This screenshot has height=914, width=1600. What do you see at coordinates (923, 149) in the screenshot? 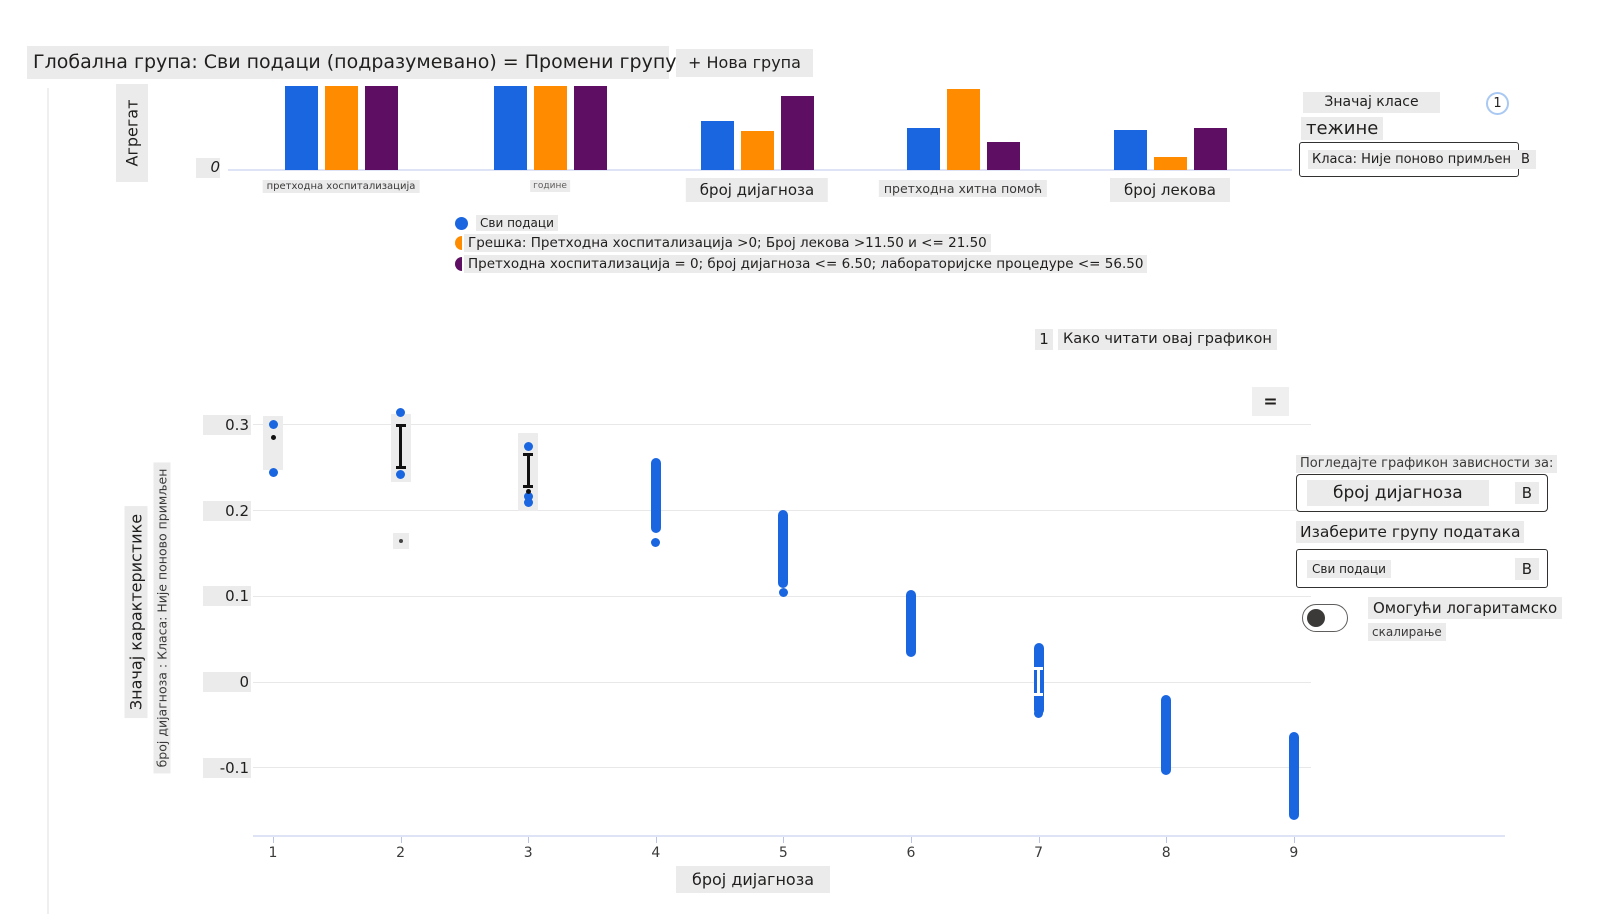
I see `bar-Сви подаци-претходна хитна помоћ` at bounding box center [923, 149].